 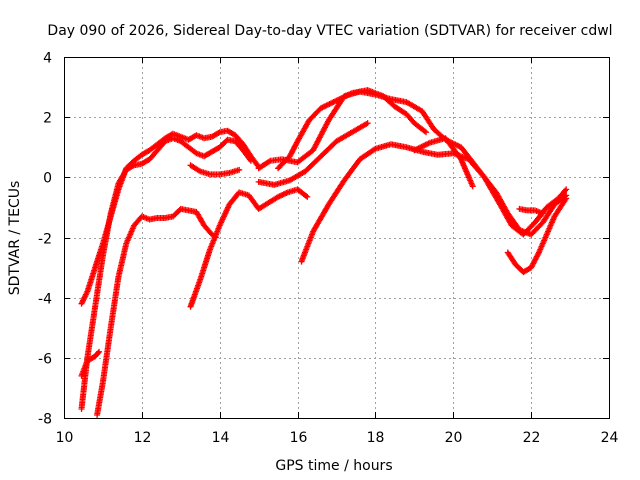 What do you see at coordinates (47, 179) in the screenshot?
I see `y-tick-label: 0` at bounding box center [47, 179].